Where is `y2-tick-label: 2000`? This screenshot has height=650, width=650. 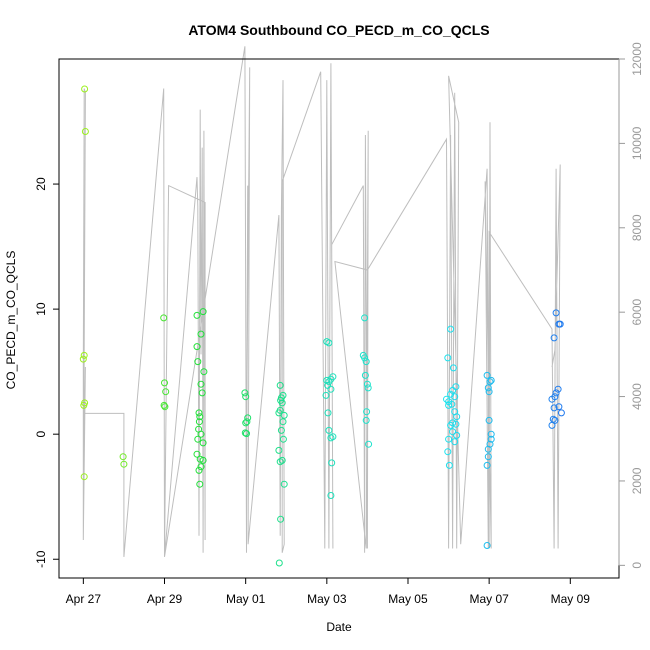
y2-tick-label: 2000 is located at coordinates (637, 480).